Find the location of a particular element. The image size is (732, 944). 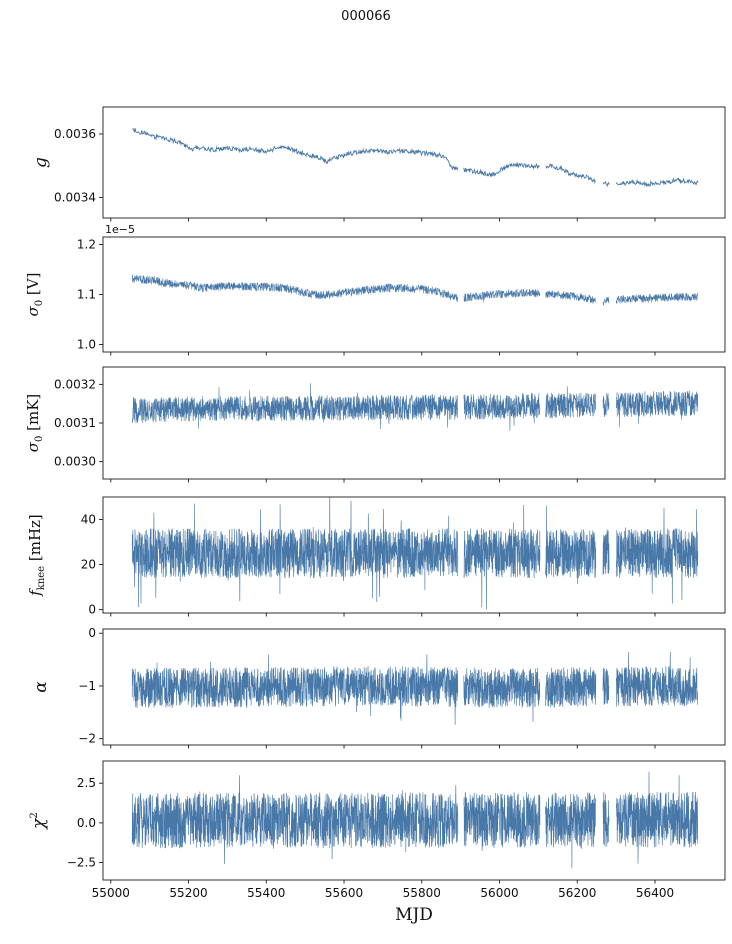

y-tick-label: 2.5 is located at coordinates (86, 783).